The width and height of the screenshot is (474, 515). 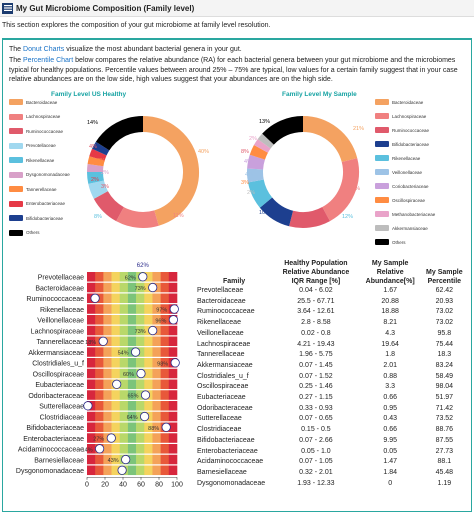 What do you see at coordinates (398, 172) in the screenshot?
I see `legend-item: Veillonellaceae` at bounding box center [398, 172].